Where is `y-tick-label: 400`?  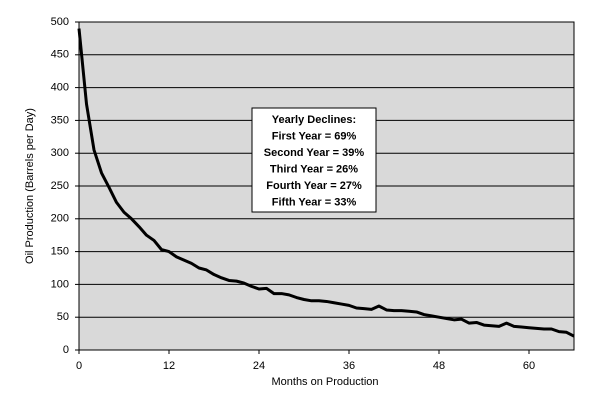
y-tick-label: 400 is located at coordinates (60, 88).